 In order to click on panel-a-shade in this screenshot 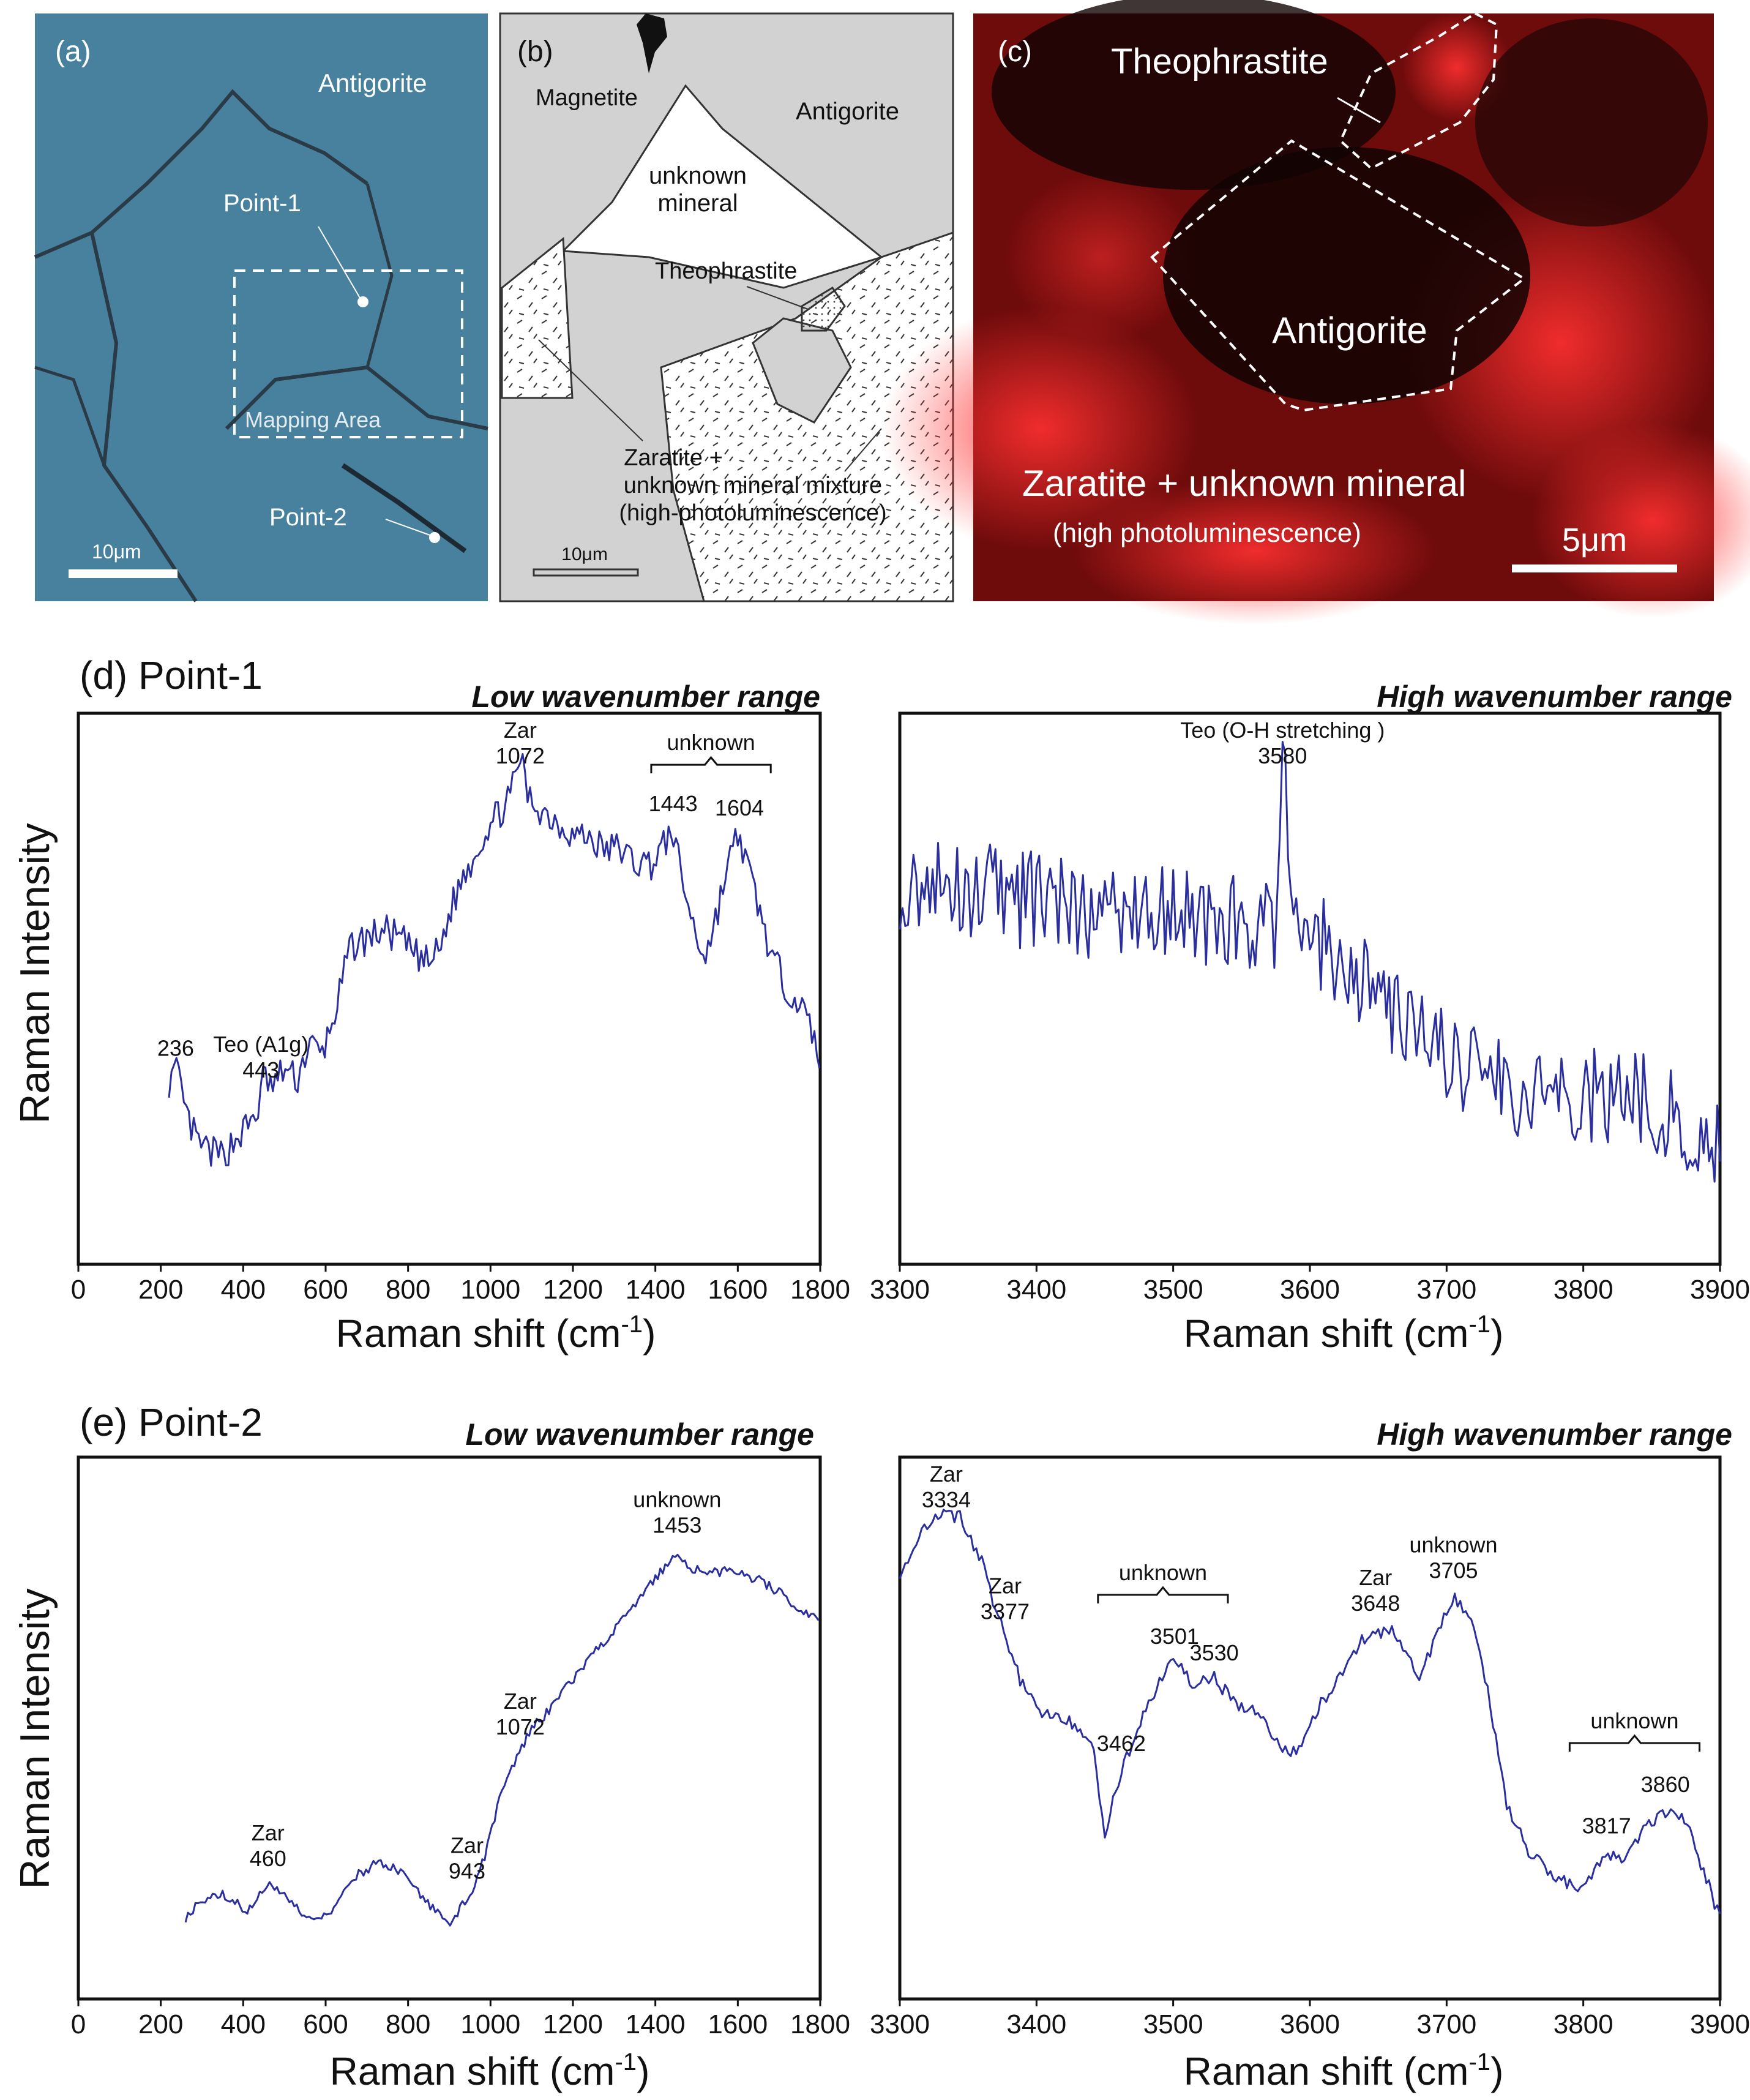, I will do `click(261, 307)`.